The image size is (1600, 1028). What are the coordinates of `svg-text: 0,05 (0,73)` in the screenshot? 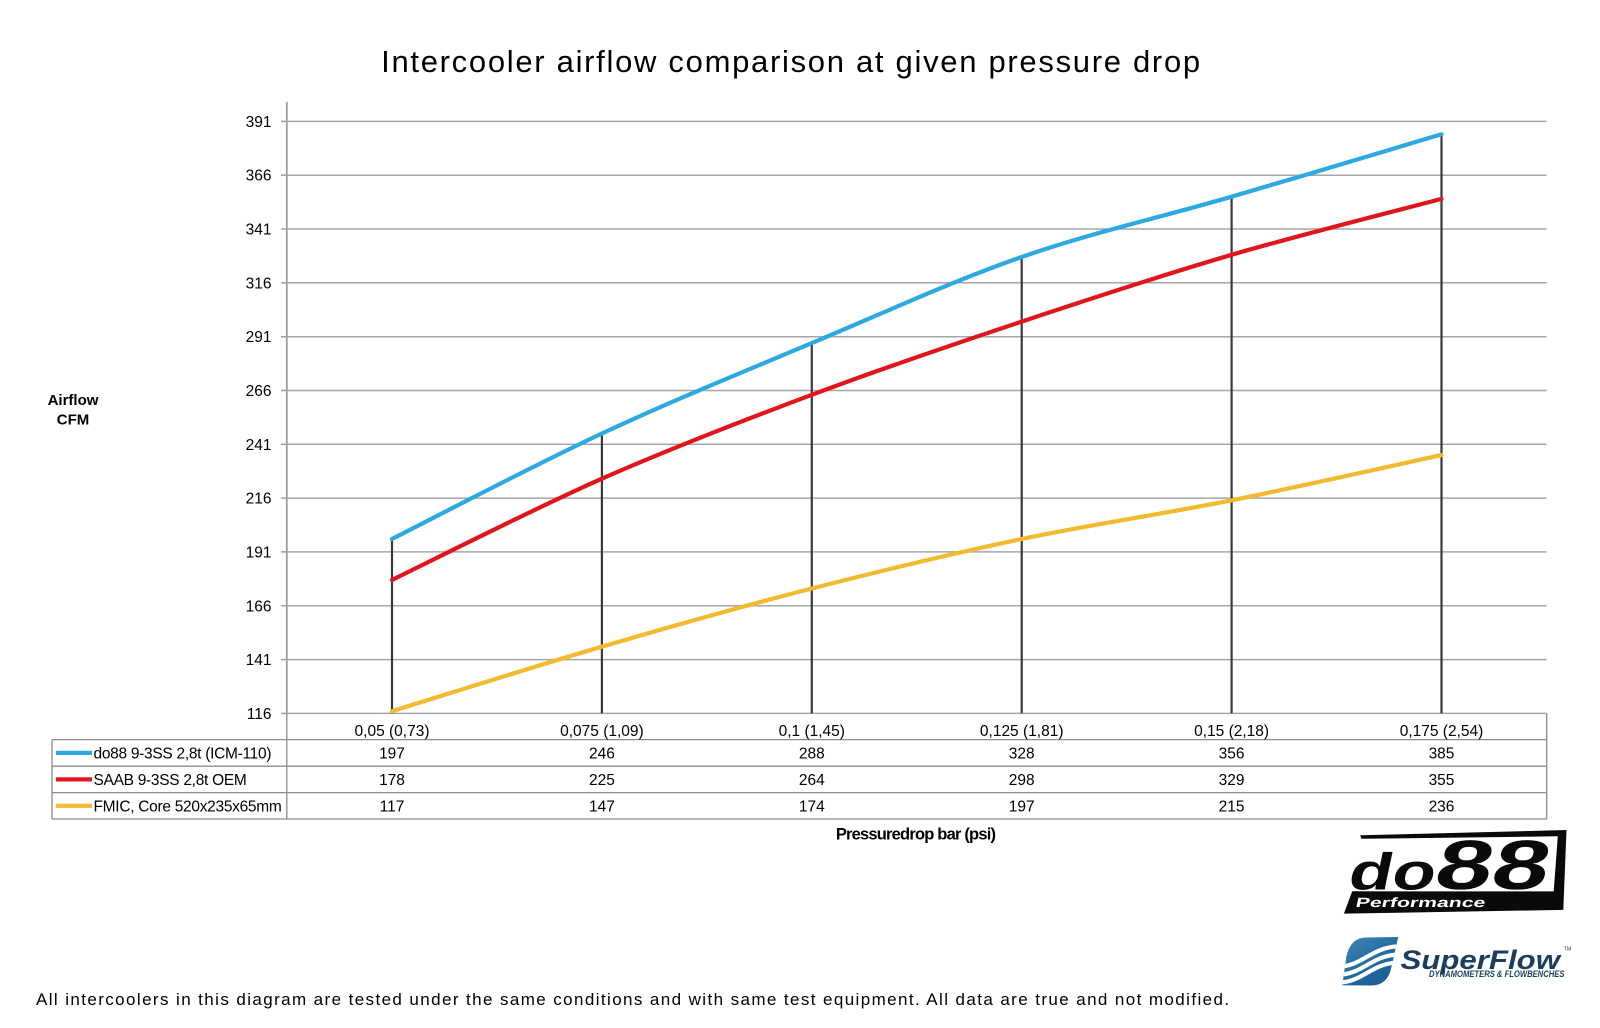 It's located at (392, 731).